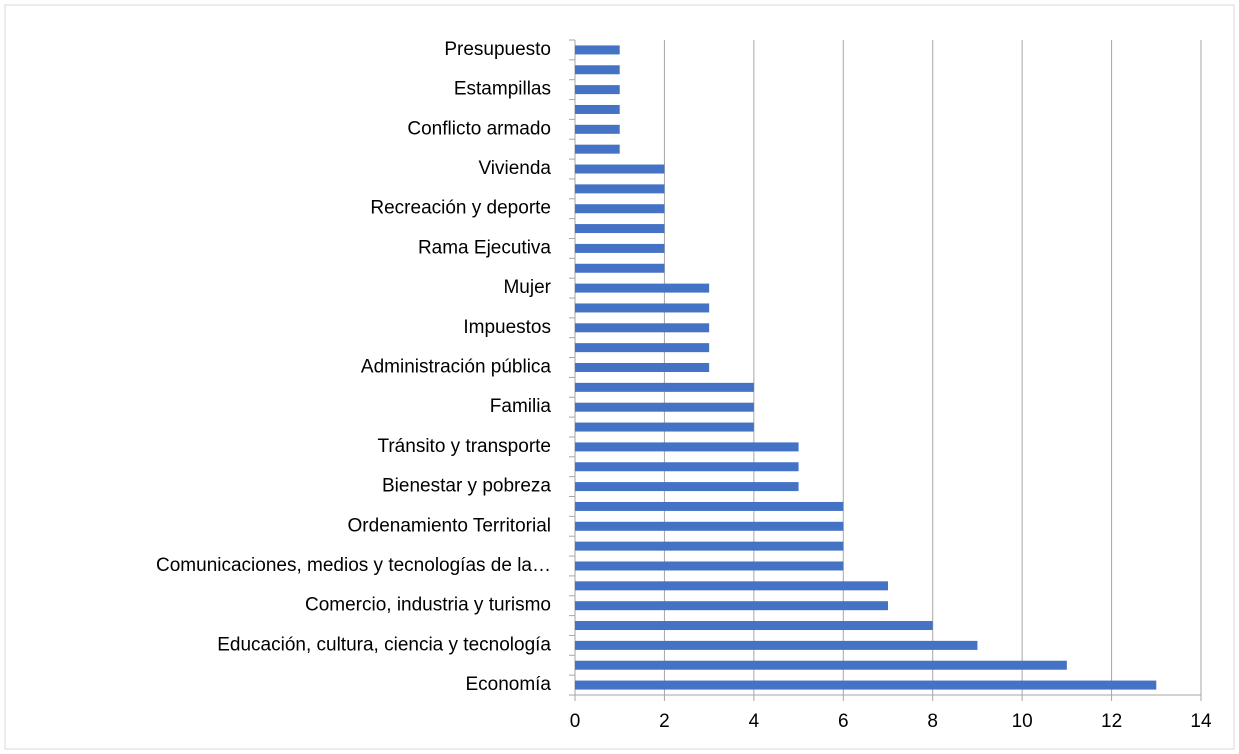  Describe the element at coordinates (464, 446) in the screenshot. I see `y-tick-label: Tránsito y transporte` at that location.